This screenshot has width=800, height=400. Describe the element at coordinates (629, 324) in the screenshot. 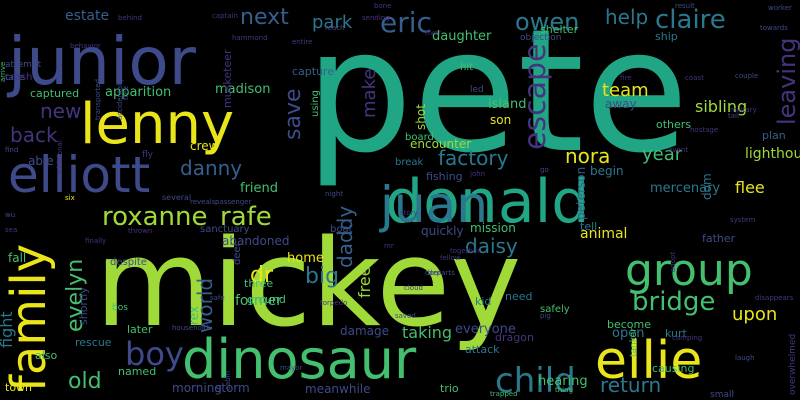

I see `cloud-word-become: become` at that location.